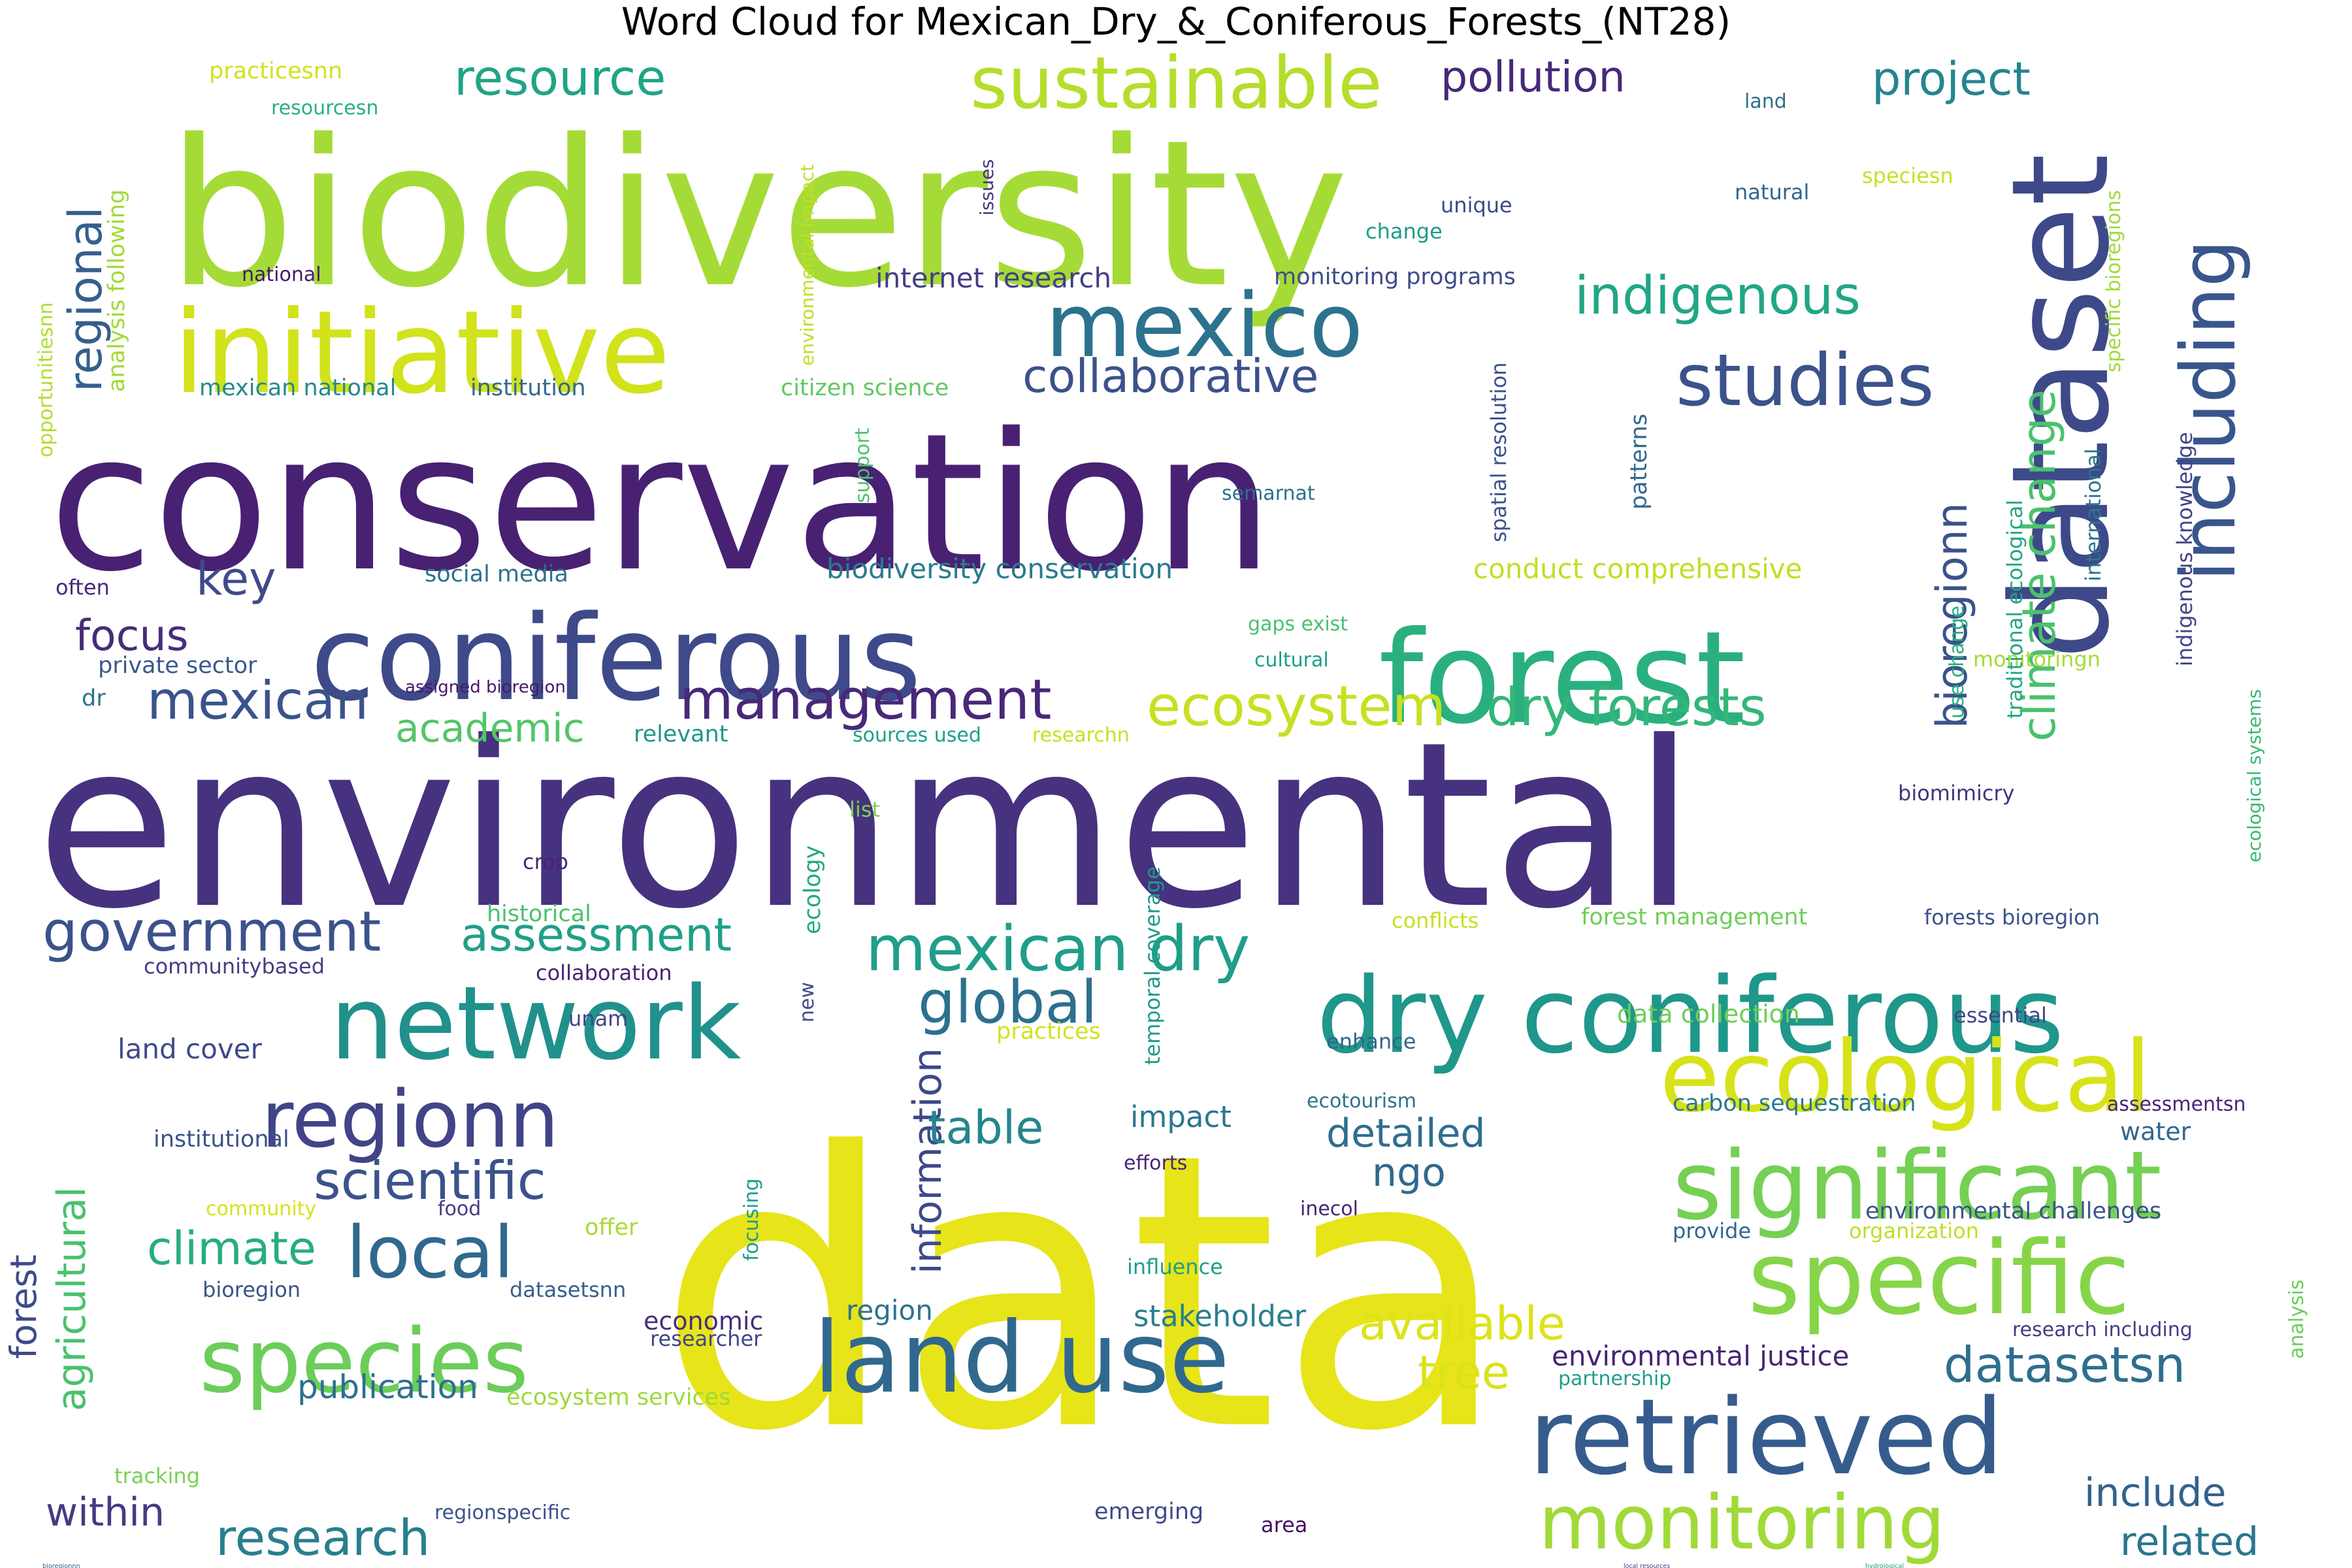 The height and width of the screenshot is (1568, 2352). What do you see at coordinates (661, 503) in the screenshot?
I see `word-conservation: conservation` at bounding box center [661, 503].